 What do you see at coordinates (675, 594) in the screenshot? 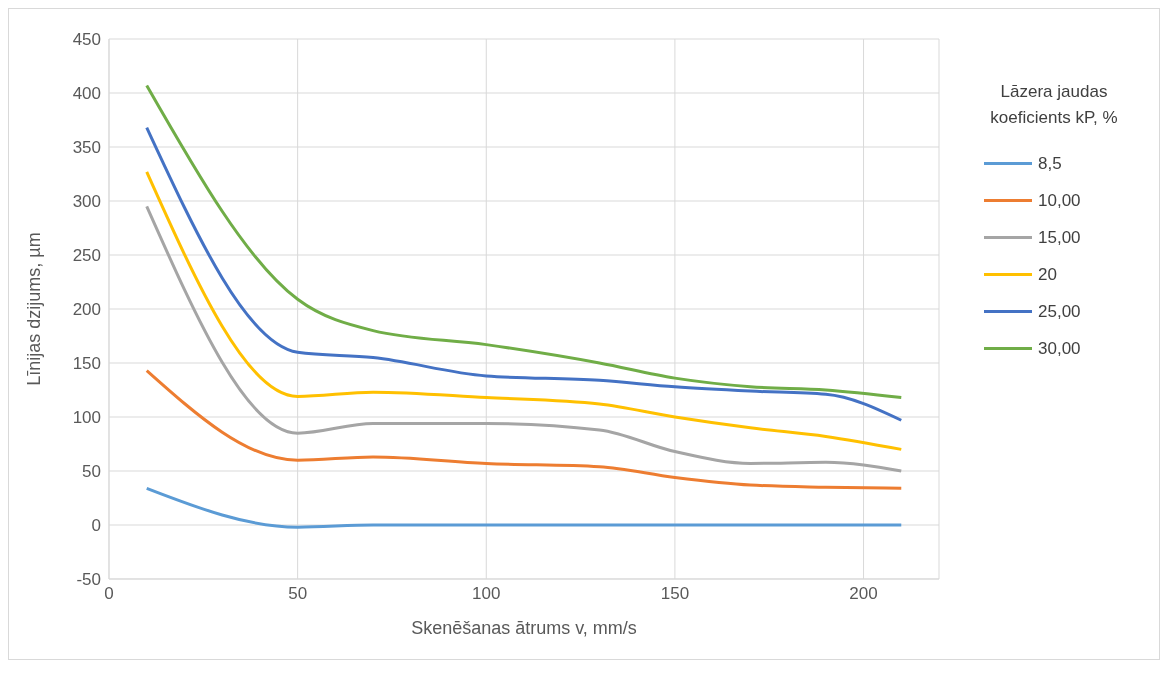
I see `x-tick-label: 150` at bounding box center [675, 594].